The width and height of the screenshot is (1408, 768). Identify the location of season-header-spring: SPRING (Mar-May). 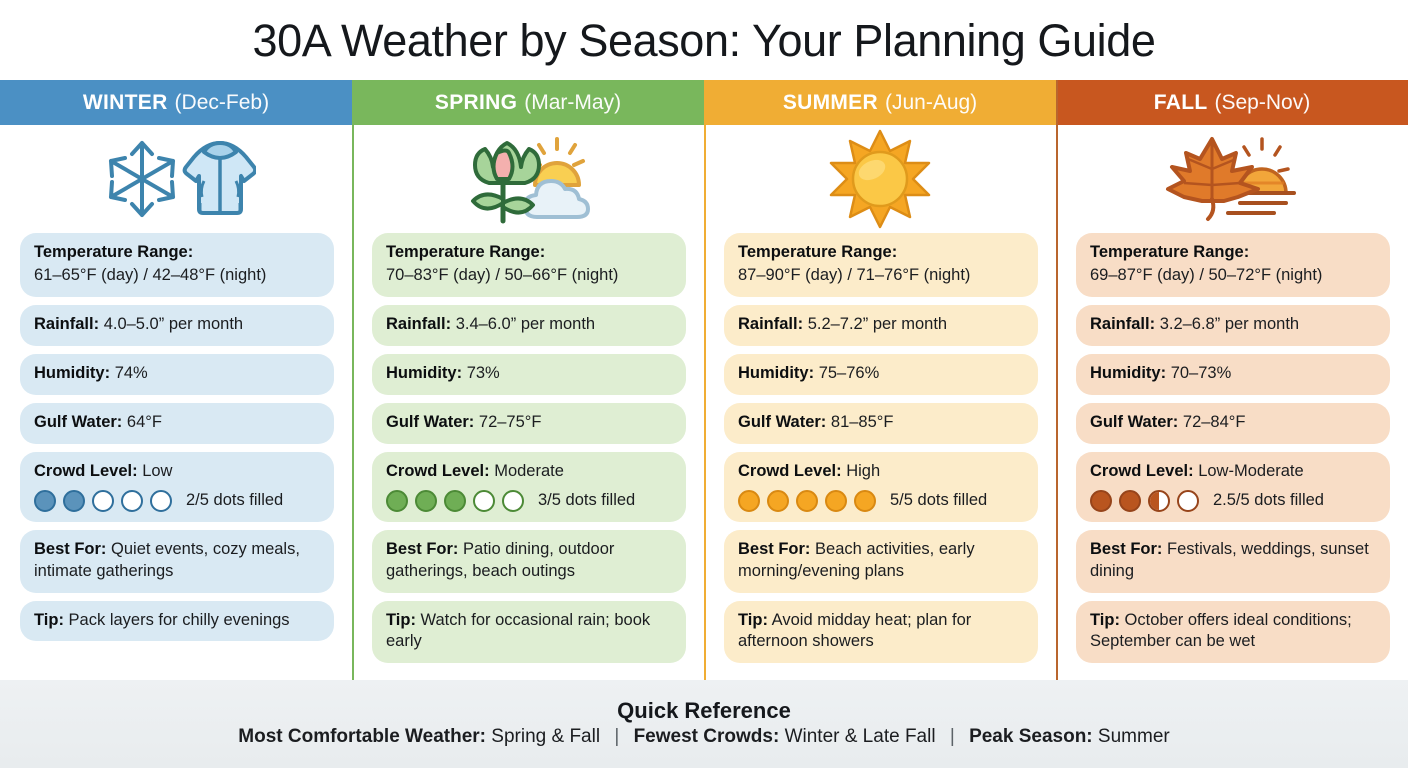
(528, 102).